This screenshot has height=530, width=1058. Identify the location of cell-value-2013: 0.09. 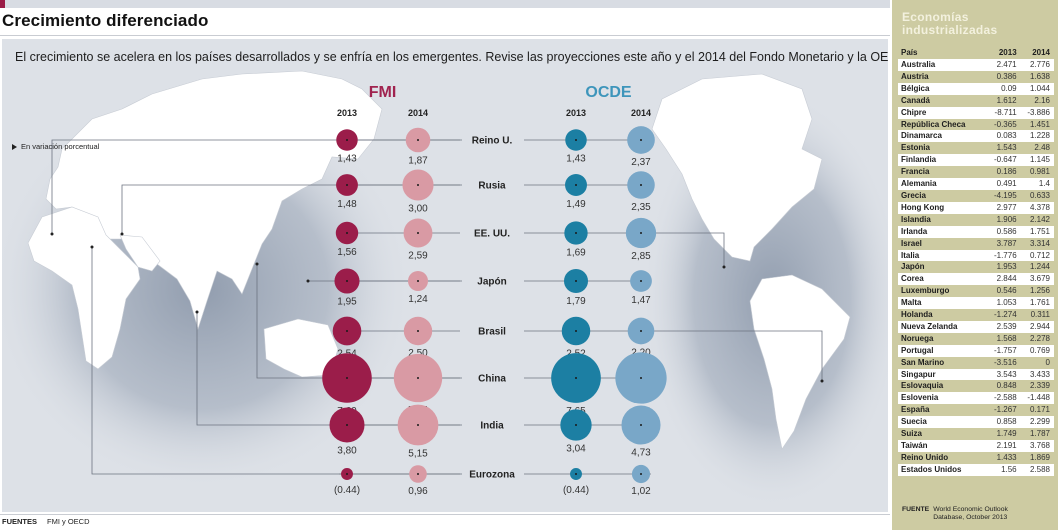
(1004, 88).